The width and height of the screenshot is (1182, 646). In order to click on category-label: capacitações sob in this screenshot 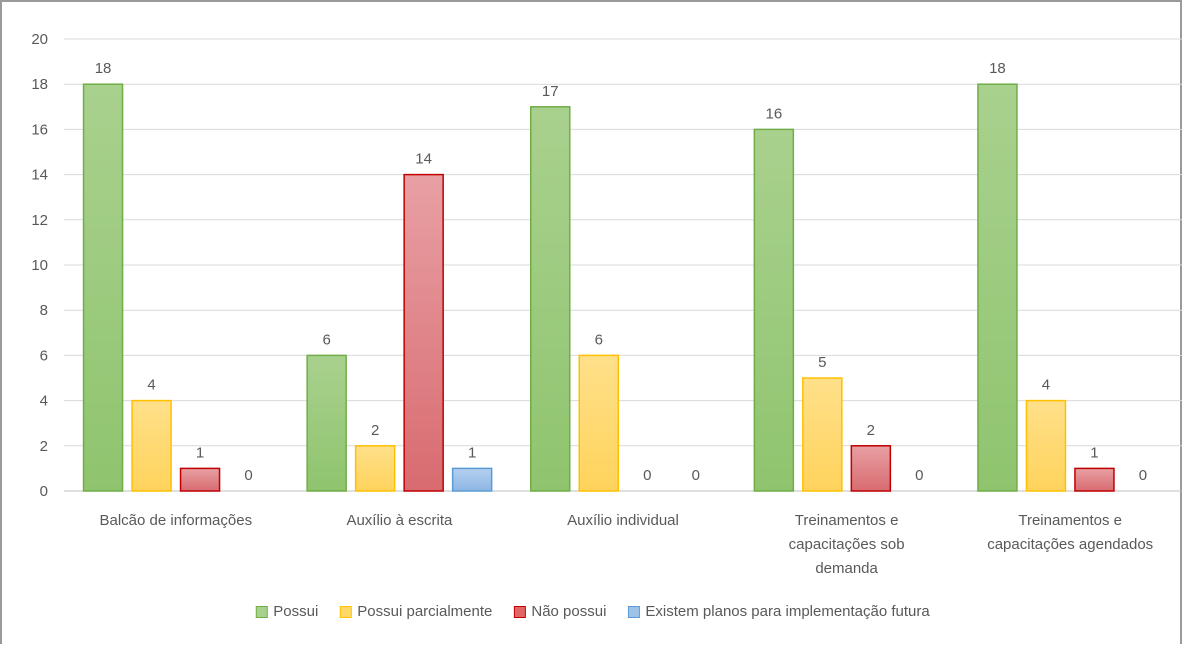, I will do `click(847, 544)`.